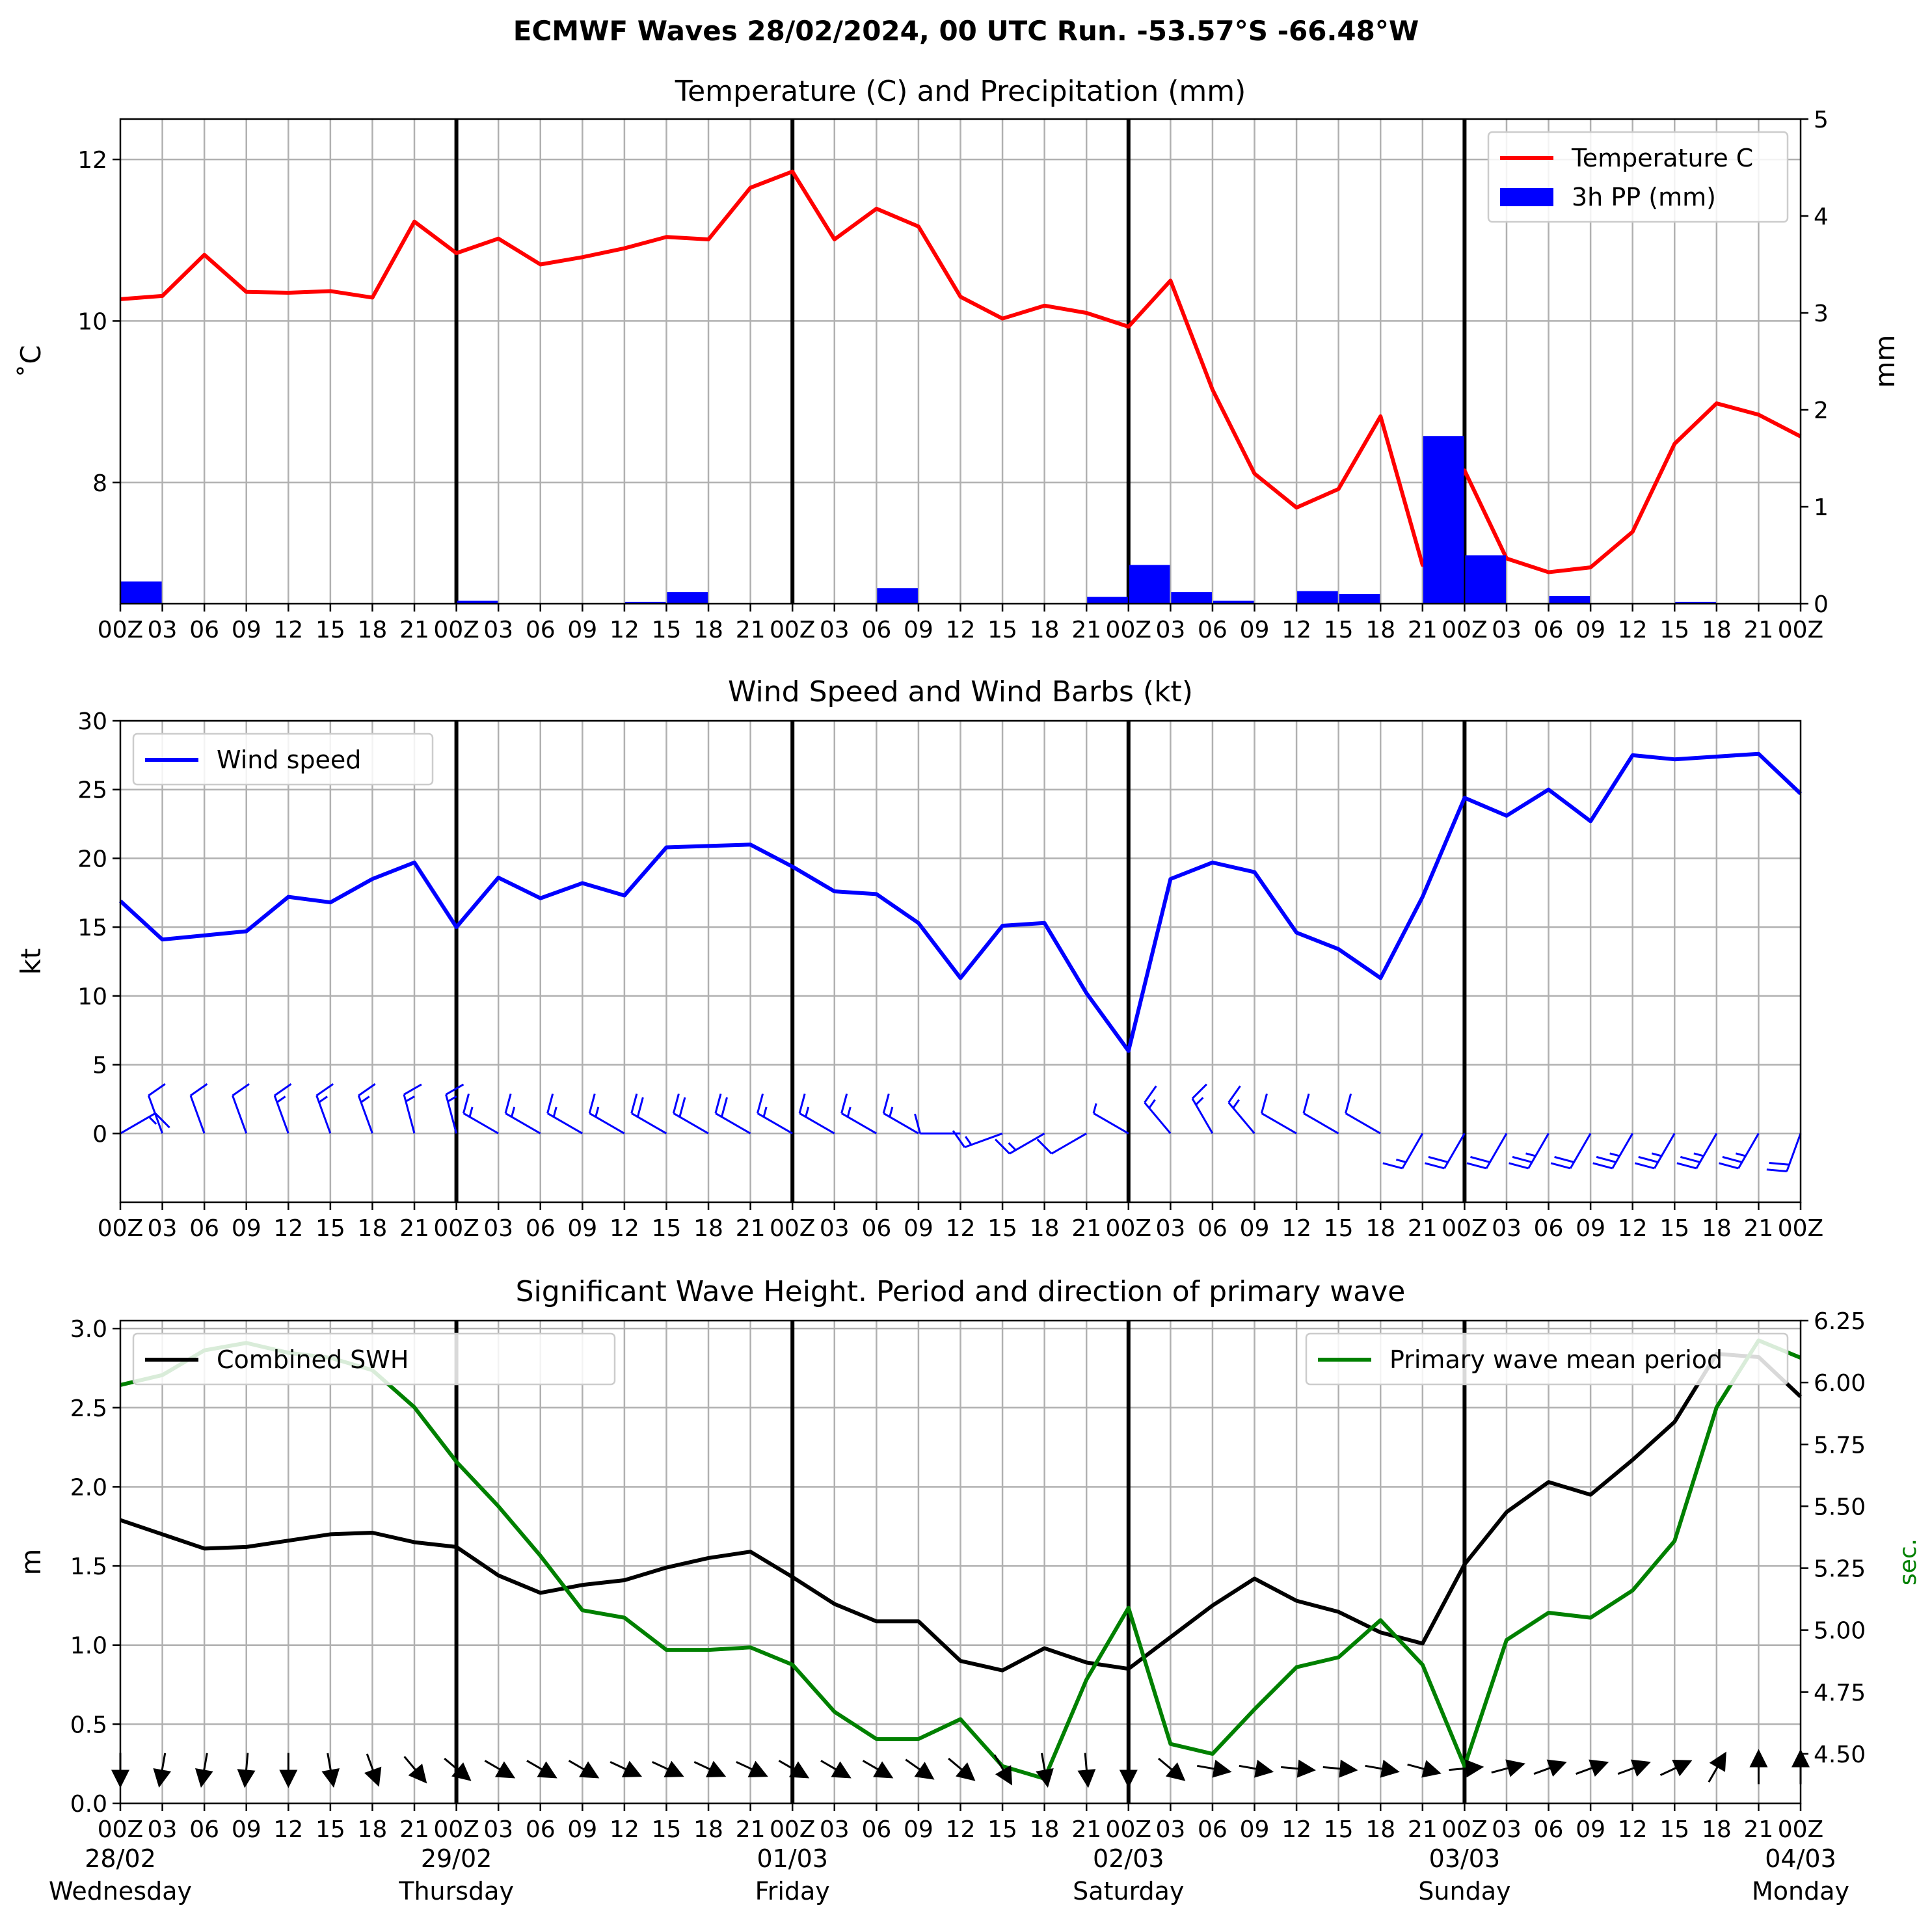  I want to click on legend-label: Wind speed, so click(289, 760).